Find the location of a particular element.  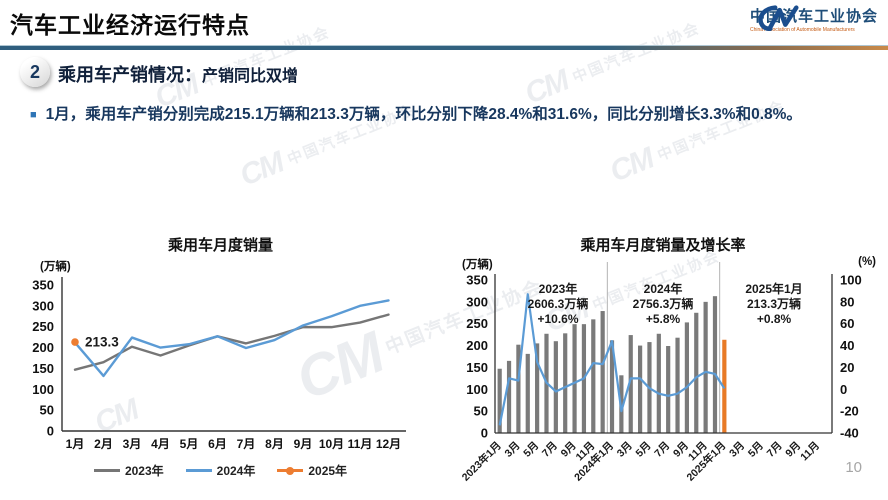

y-tick-label: 350 is located at coordinates (43, 285).